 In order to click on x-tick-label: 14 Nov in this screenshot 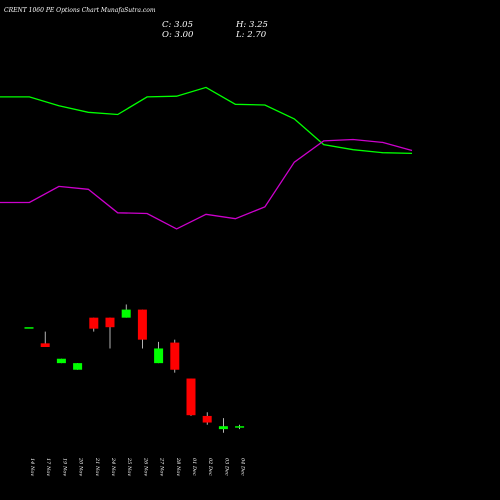, I will do `click(32, 467)`.